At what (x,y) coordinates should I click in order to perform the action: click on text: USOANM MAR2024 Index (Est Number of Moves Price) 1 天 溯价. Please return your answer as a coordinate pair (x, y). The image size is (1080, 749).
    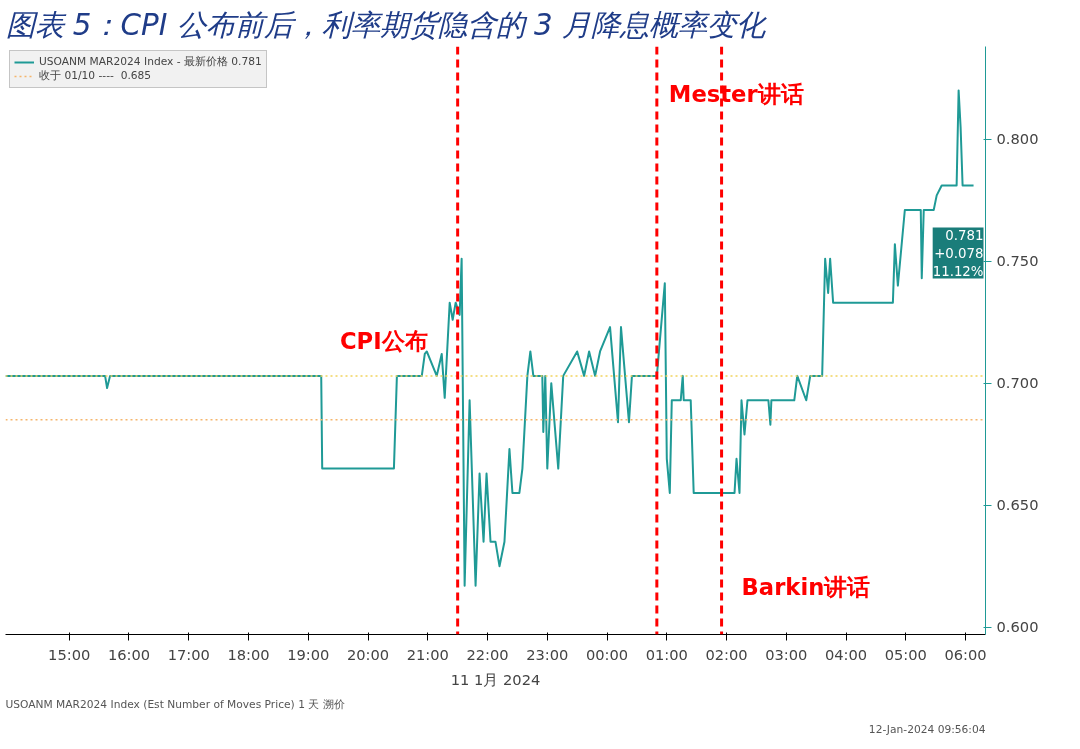
    Looking at the image, I should click on (175, 704).